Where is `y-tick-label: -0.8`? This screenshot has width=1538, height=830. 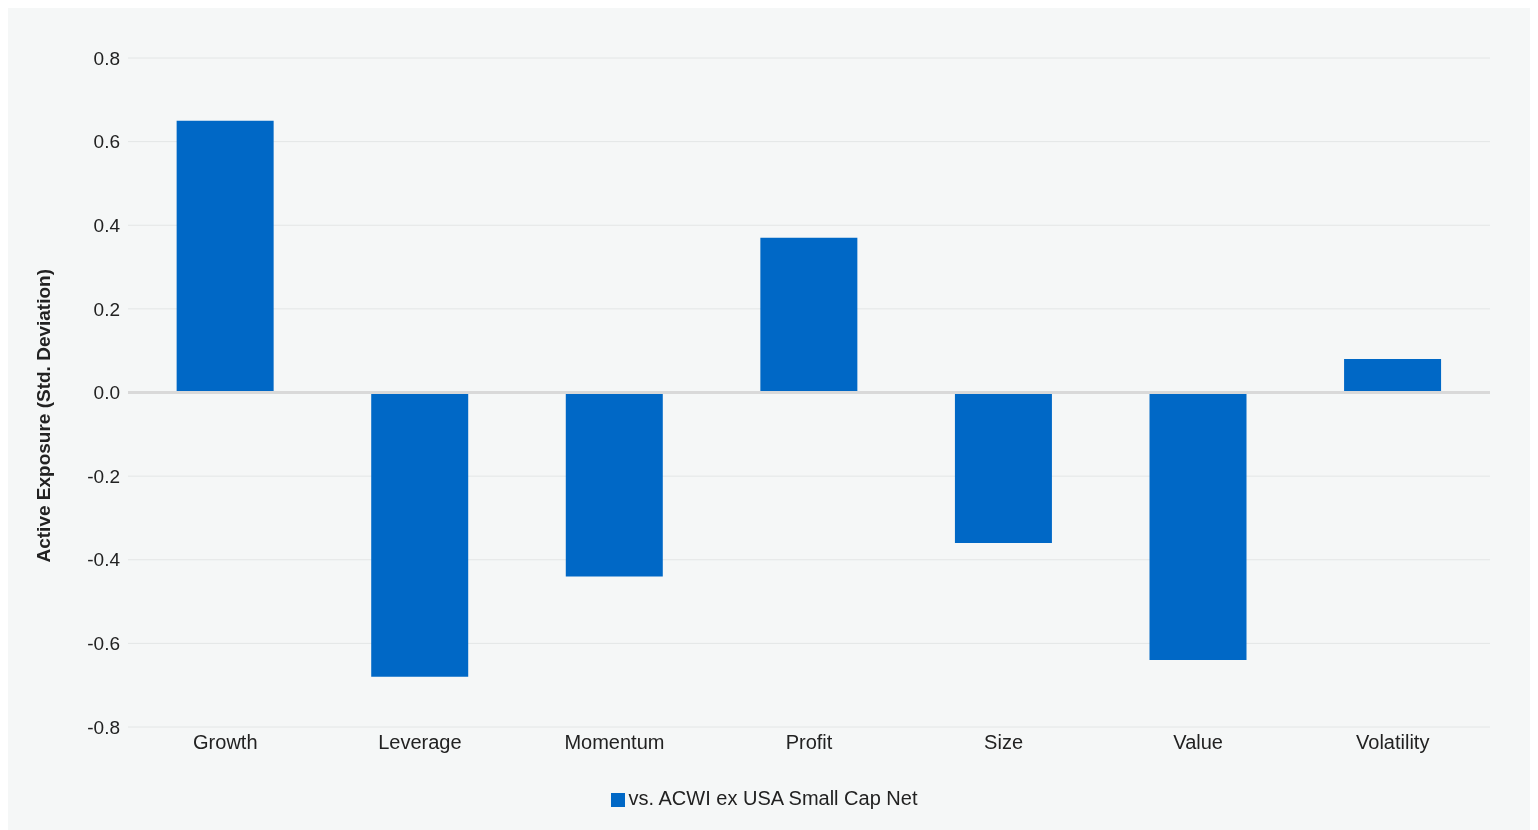
y-tick-label: -0.8 is located at coordinates (103, 727).